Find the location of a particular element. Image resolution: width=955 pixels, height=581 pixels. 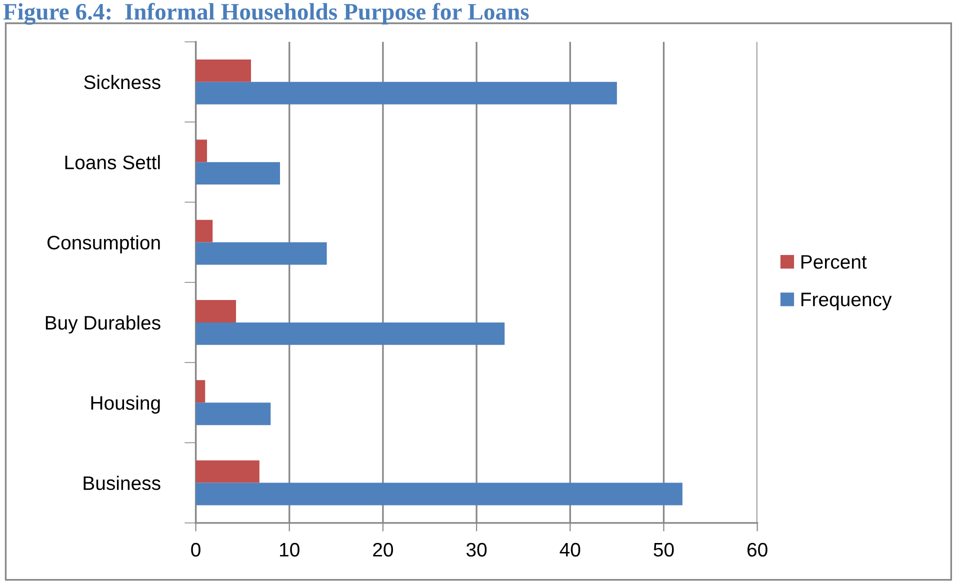

x-tick-label: 10 is located at coordinates (290, 549).